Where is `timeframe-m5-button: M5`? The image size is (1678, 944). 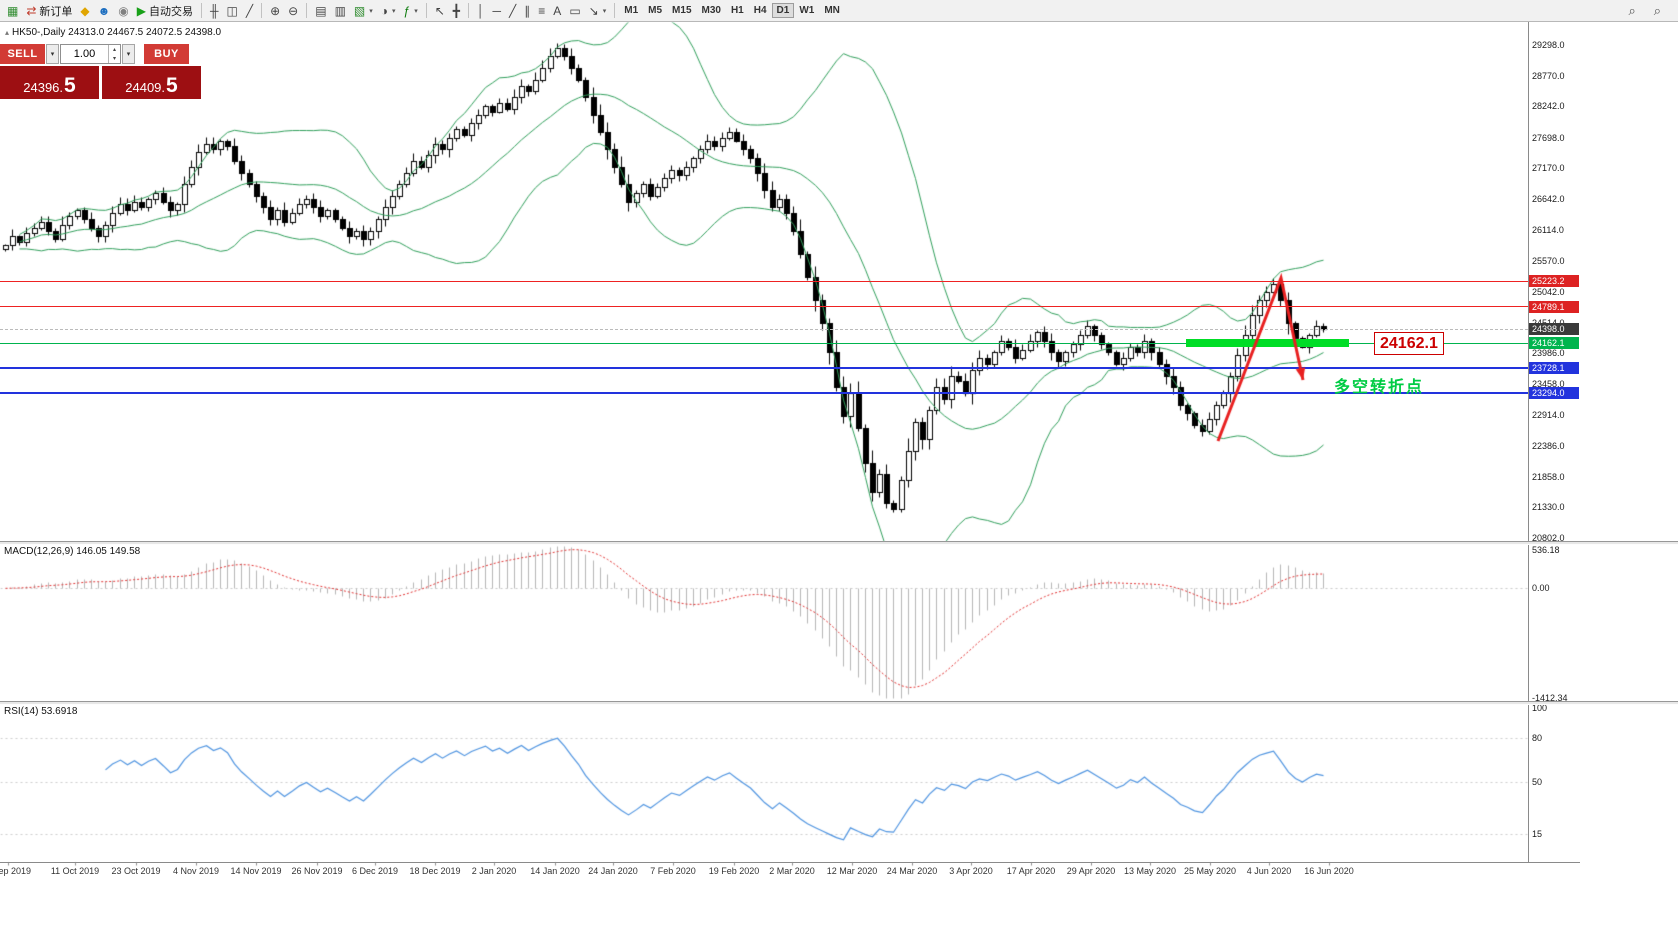 timeframe-m5-button: M5 is located at coordinates (655, 10).